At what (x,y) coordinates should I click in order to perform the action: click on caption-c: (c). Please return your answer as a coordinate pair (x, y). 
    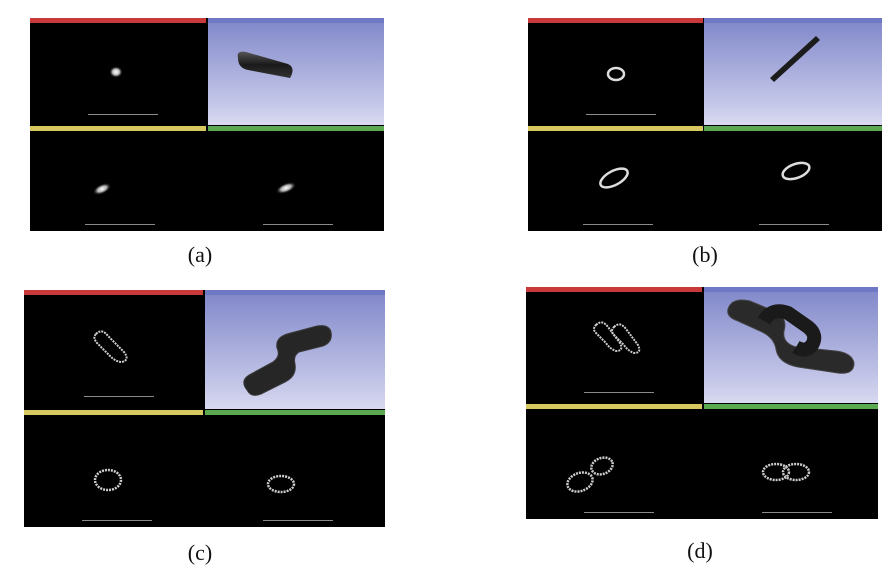
    Looking at the image, I should click on (200, 552).